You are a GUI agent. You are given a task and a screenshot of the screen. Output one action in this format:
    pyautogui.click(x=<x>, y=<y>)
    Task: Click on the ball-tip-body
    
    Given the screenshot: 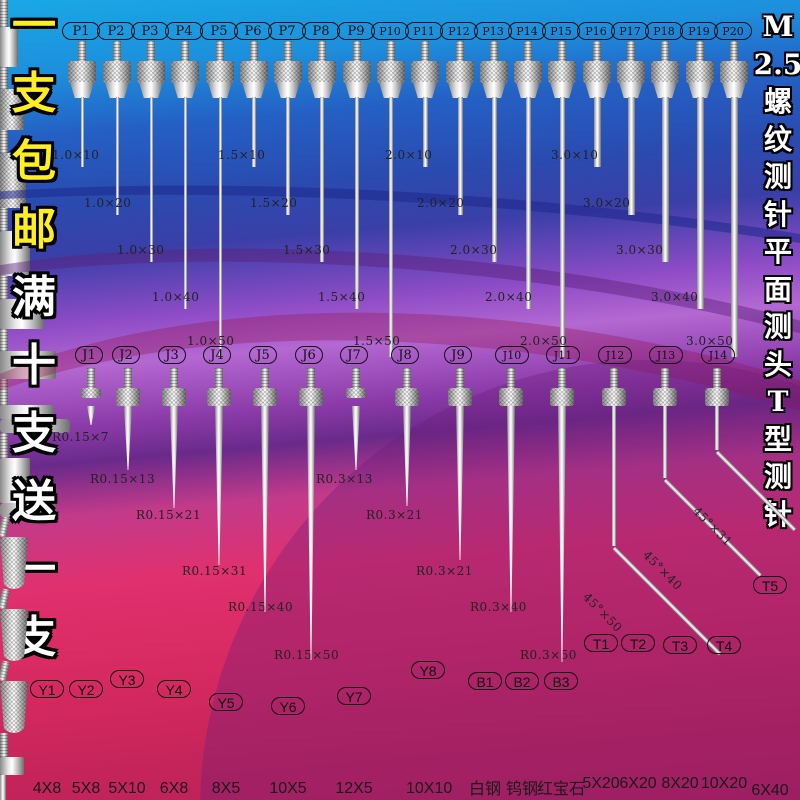 What is the action you would take?
    pyautogui.click(x=14, y=707)
    